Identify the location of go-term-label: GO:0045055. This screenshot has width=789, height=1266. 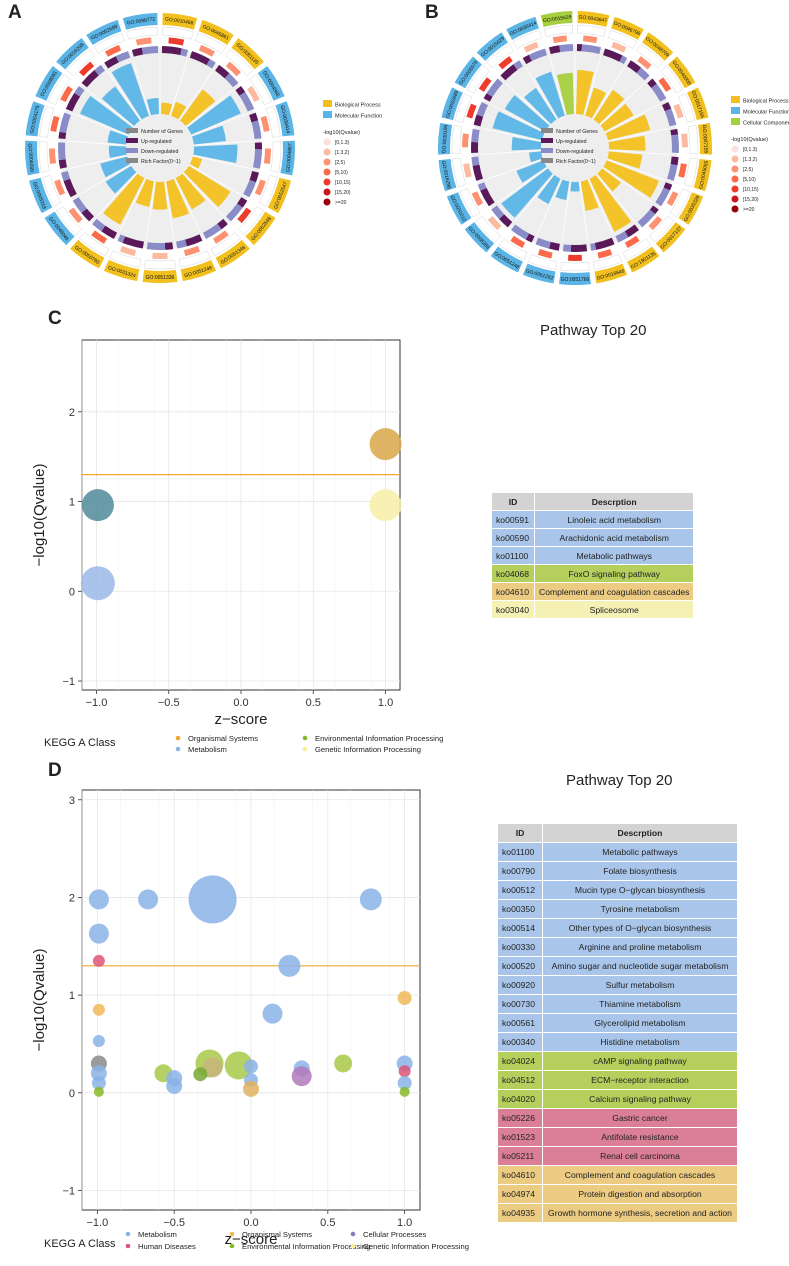
(704, 174).